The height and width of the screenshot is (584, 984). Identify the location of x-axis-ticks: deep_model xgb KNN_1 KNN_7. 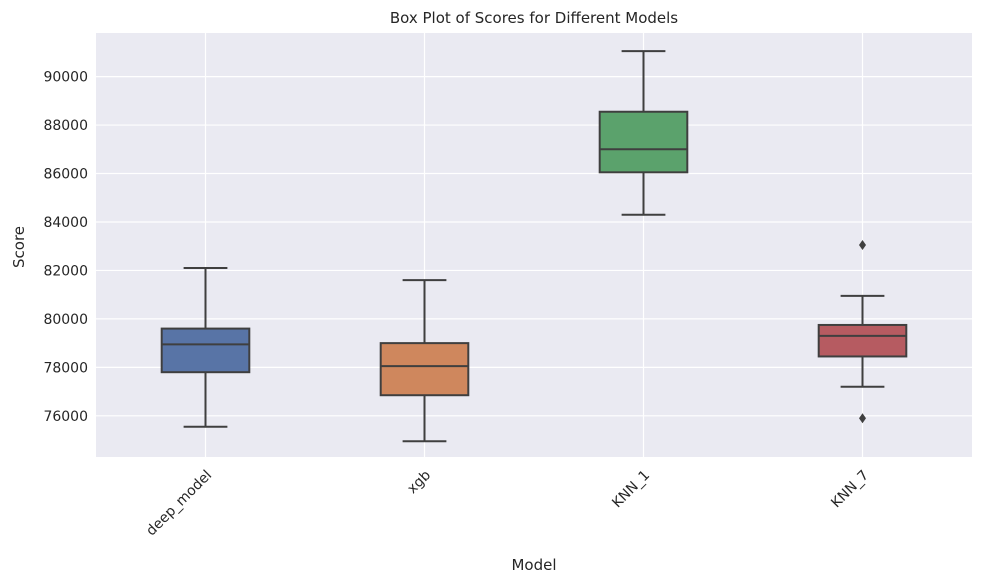
(507, 503).